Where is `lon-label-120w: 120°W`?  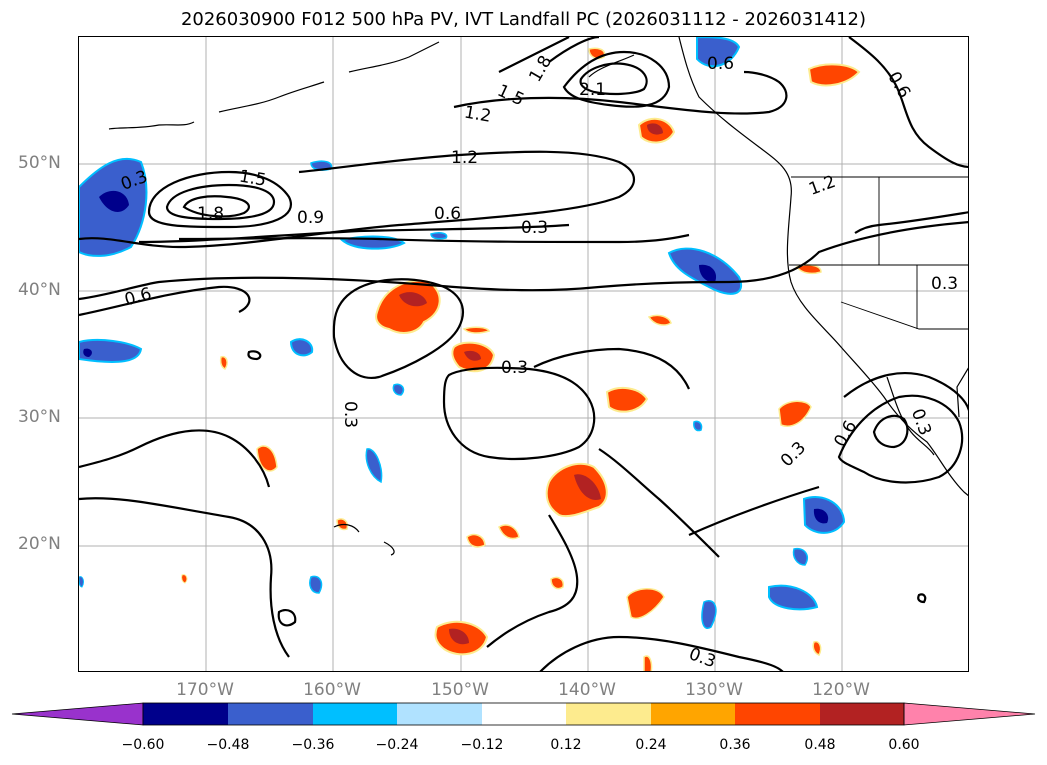
lon-label-120w: 120°W is located at coordinates (841, 690).